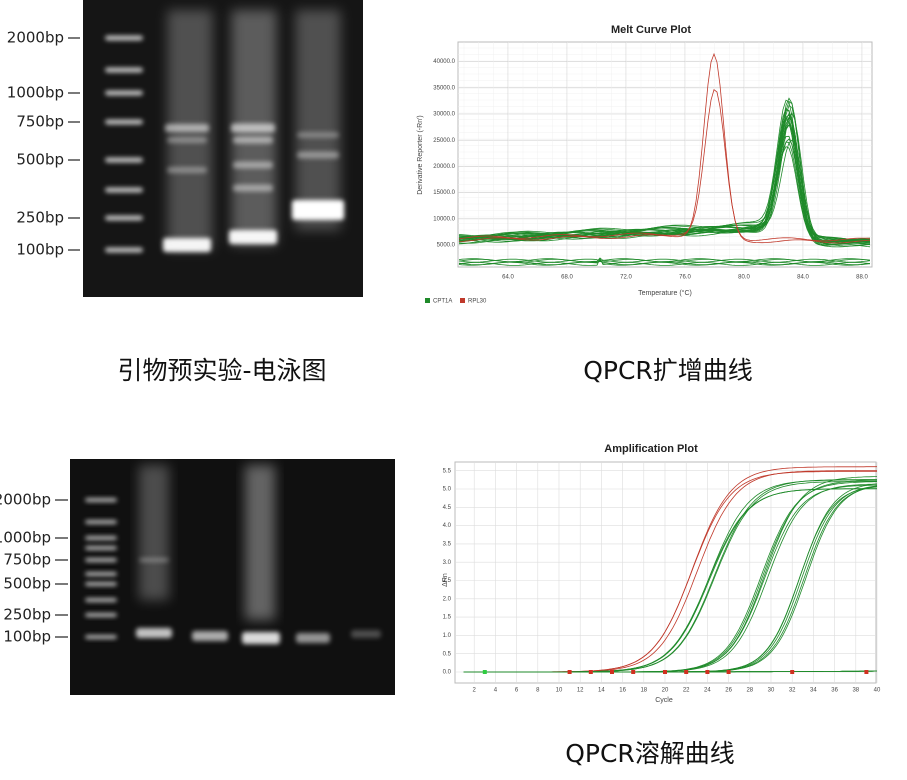 Image resolution: width=907 pixels, height=780 pixels. I want to click on y-tick-label: 0.0, so click(447, 673).